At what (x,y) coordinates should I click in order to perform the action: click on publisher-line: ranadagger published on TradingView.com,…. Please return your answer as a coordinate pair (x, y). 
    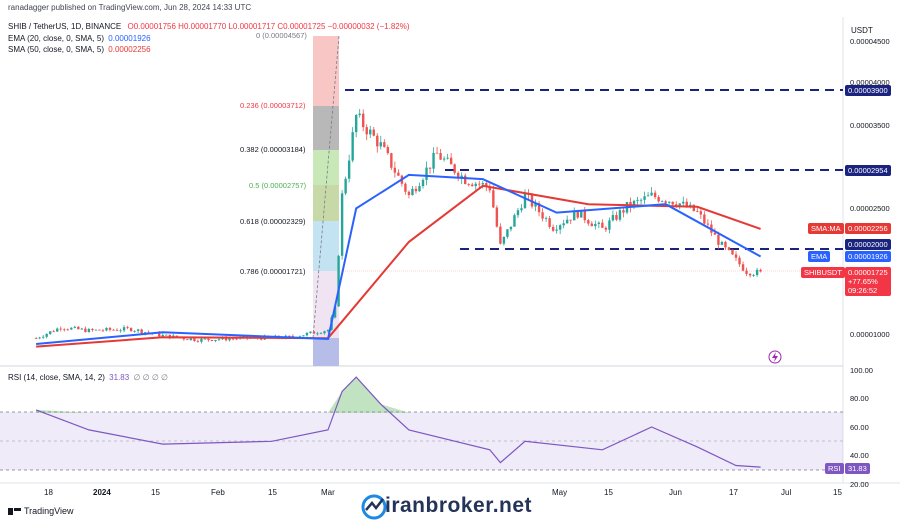
    Looking at the image, I should click on (130, 7).